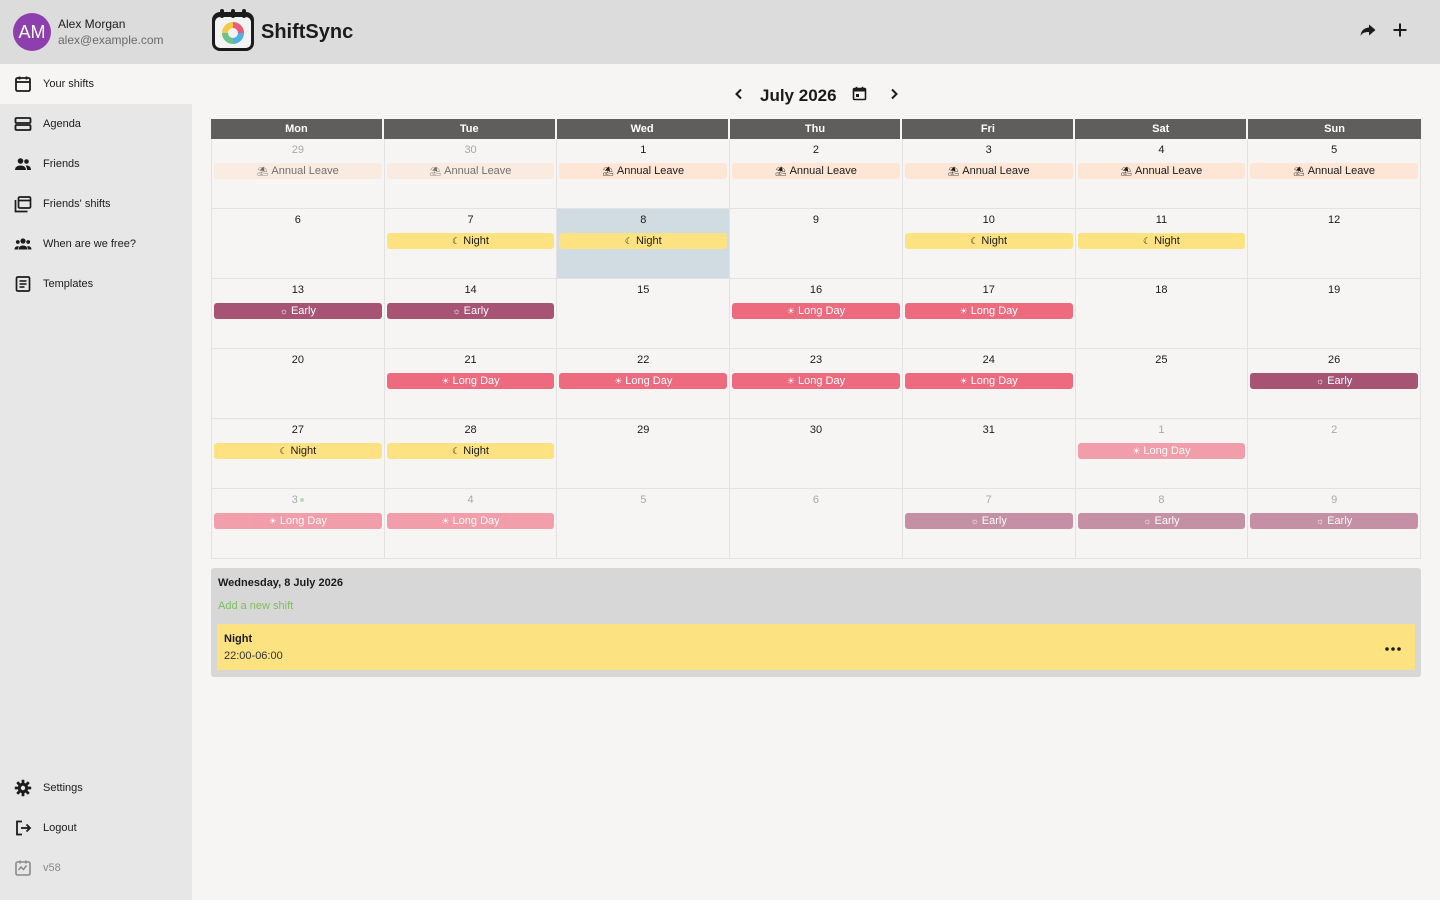 The image size is (1440, 900). I want to click on calendar-day: 4 ☀ Long Day, so click(471, 524).